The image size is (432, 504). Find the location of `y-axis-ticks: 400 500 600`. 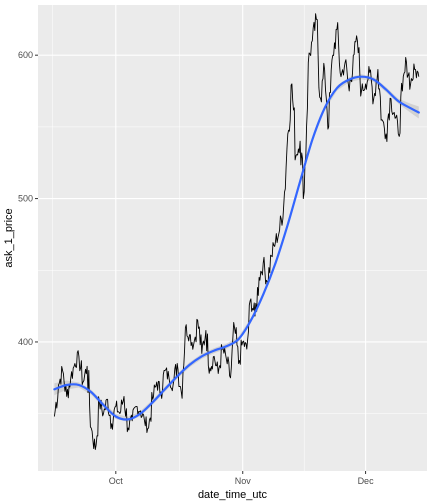

y-axis-ticks: 400 500 600 is located at coordinates (28, 198).